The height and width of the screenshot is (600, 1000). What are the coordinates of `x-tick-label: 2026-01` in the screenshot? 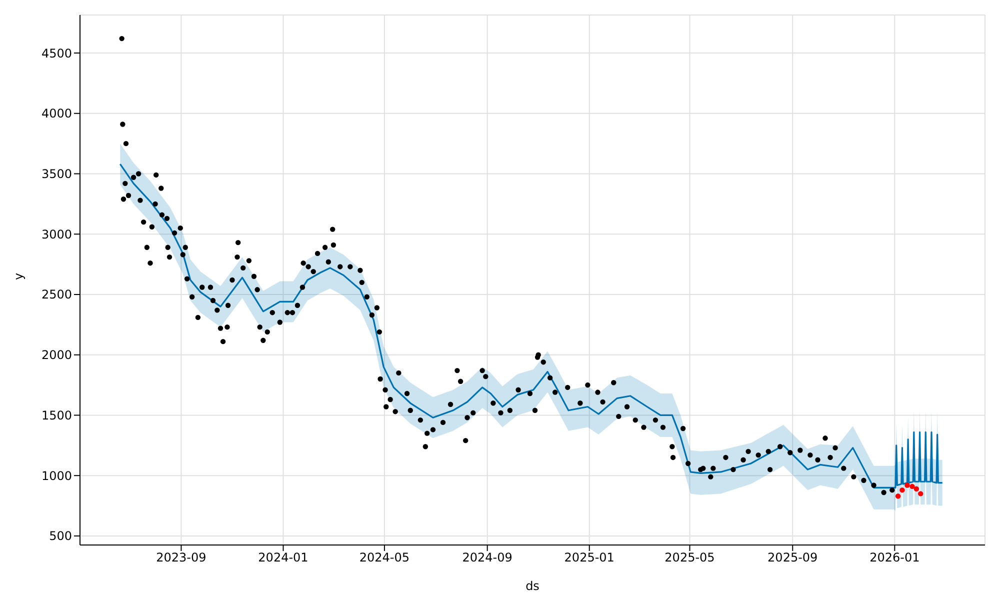 It's located at (895, 557).